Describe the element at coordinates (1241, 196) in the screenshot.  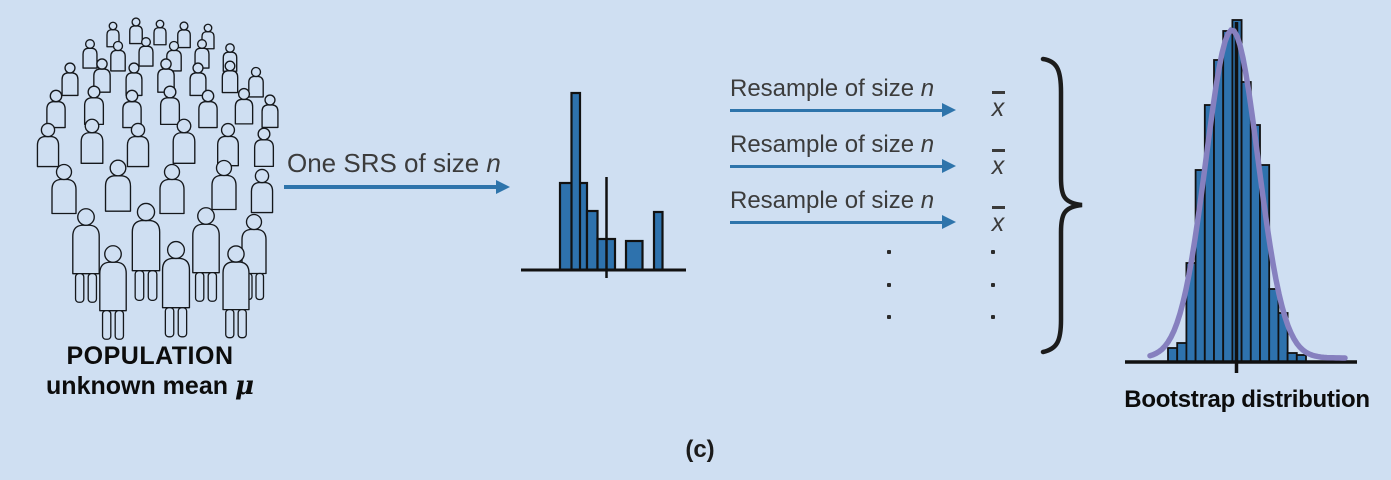
I see `bootstrap-distribution-histogram` at that location.